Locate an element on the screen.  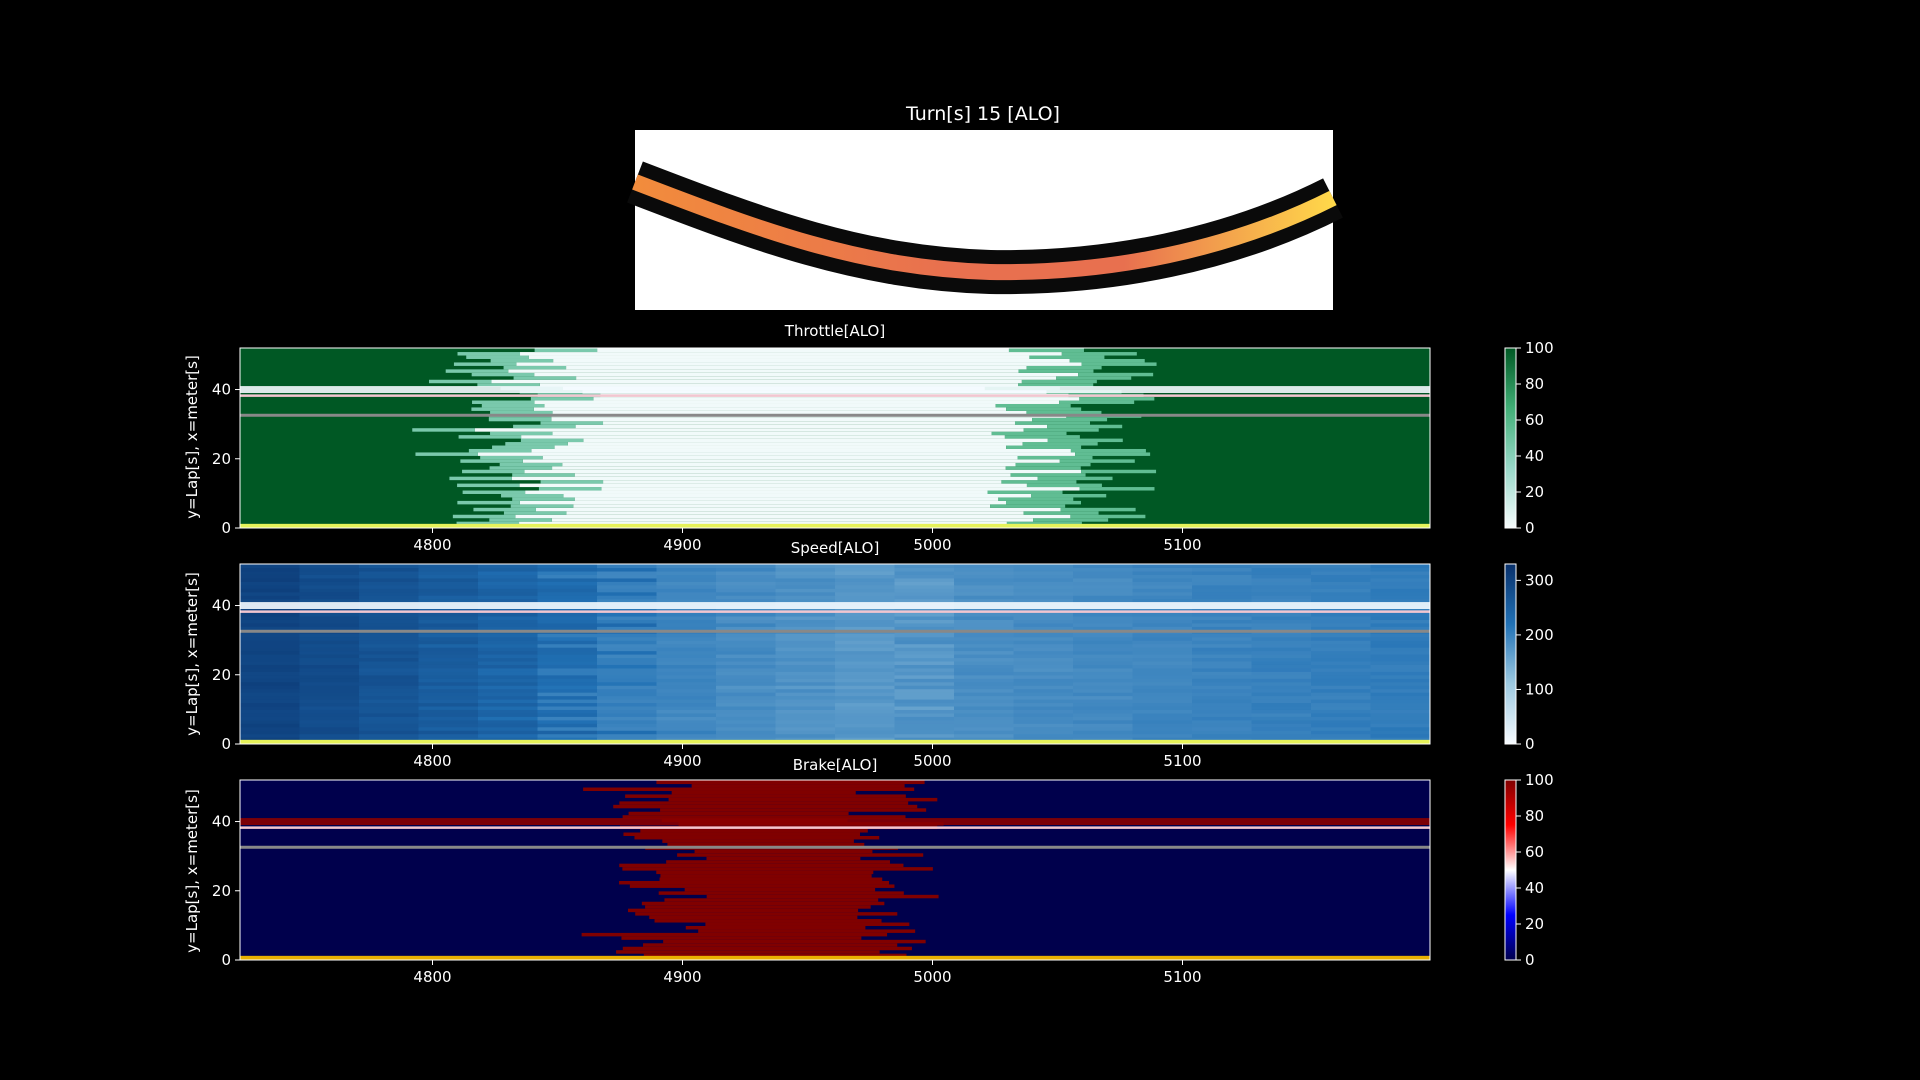
colorbar-tick-label: 40 is located at coordinates (1534, 456).